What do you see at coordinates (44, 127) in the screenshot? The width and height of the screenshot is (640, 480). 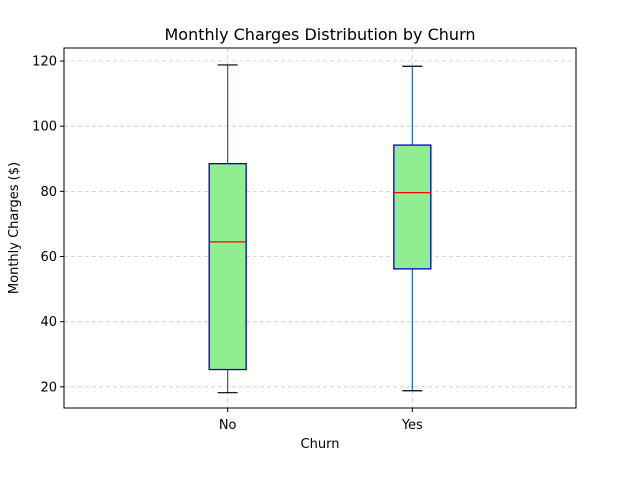 I see `y-tick-label: 100` at bounding box center [44, 127].